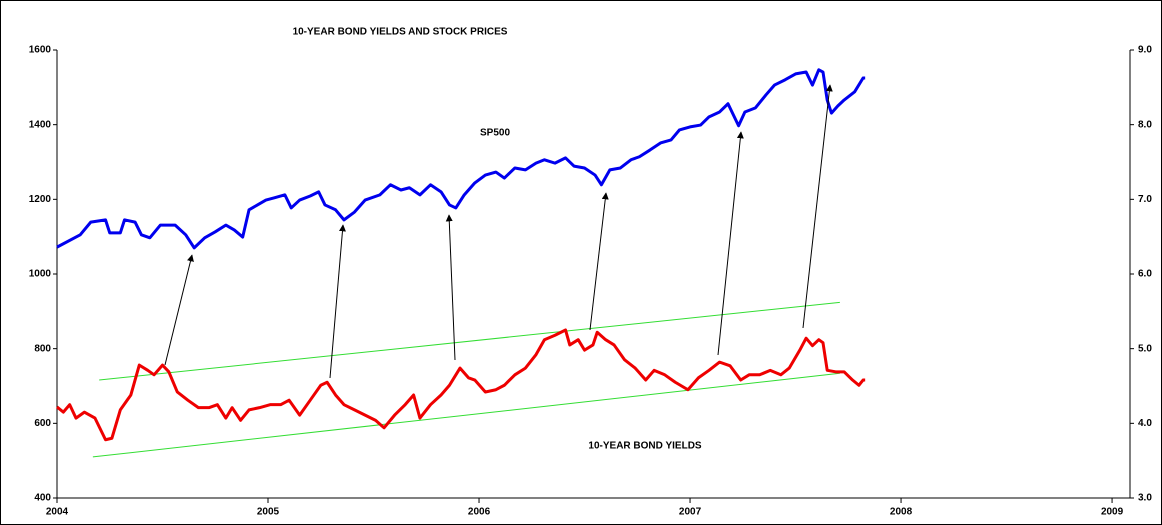 This screenshot has height=525, width=1162. Describe the element at coordinates (1112, 512) in the screenshot. I see `x-tick-label: 2009` at that location.